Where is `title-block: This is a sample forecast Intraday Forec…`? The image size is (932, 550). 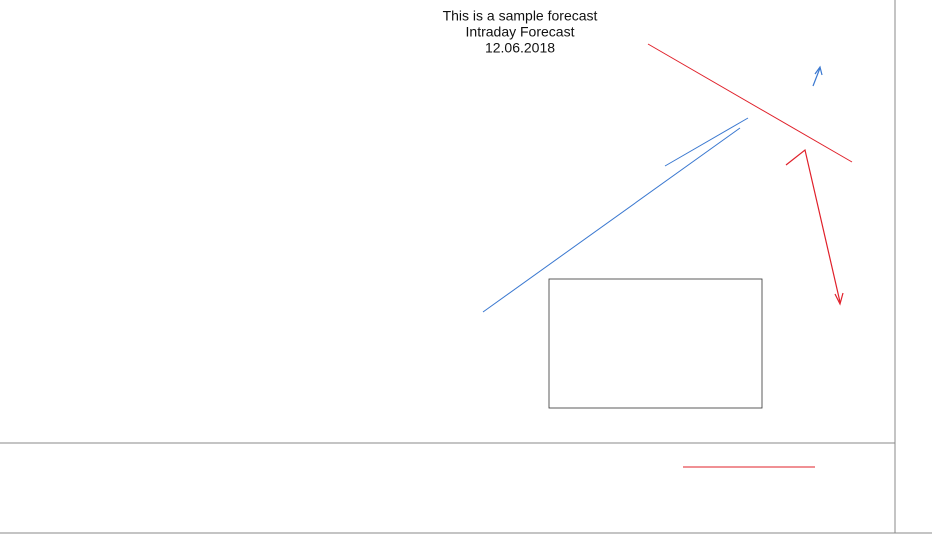 title-block: This is a sample forecast Intraday Forec… is located at coordinates (520, 32).